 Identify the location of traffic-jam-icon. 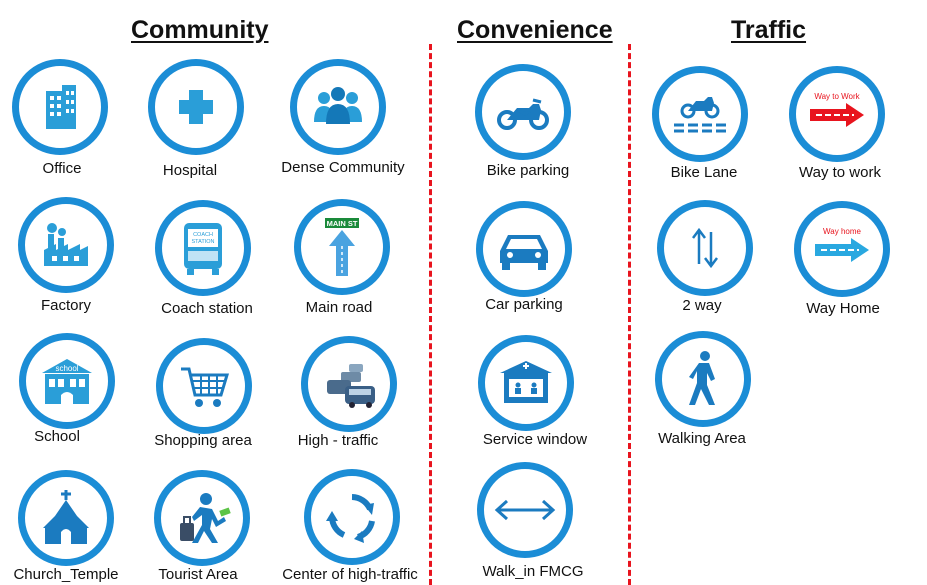
(349, 384).